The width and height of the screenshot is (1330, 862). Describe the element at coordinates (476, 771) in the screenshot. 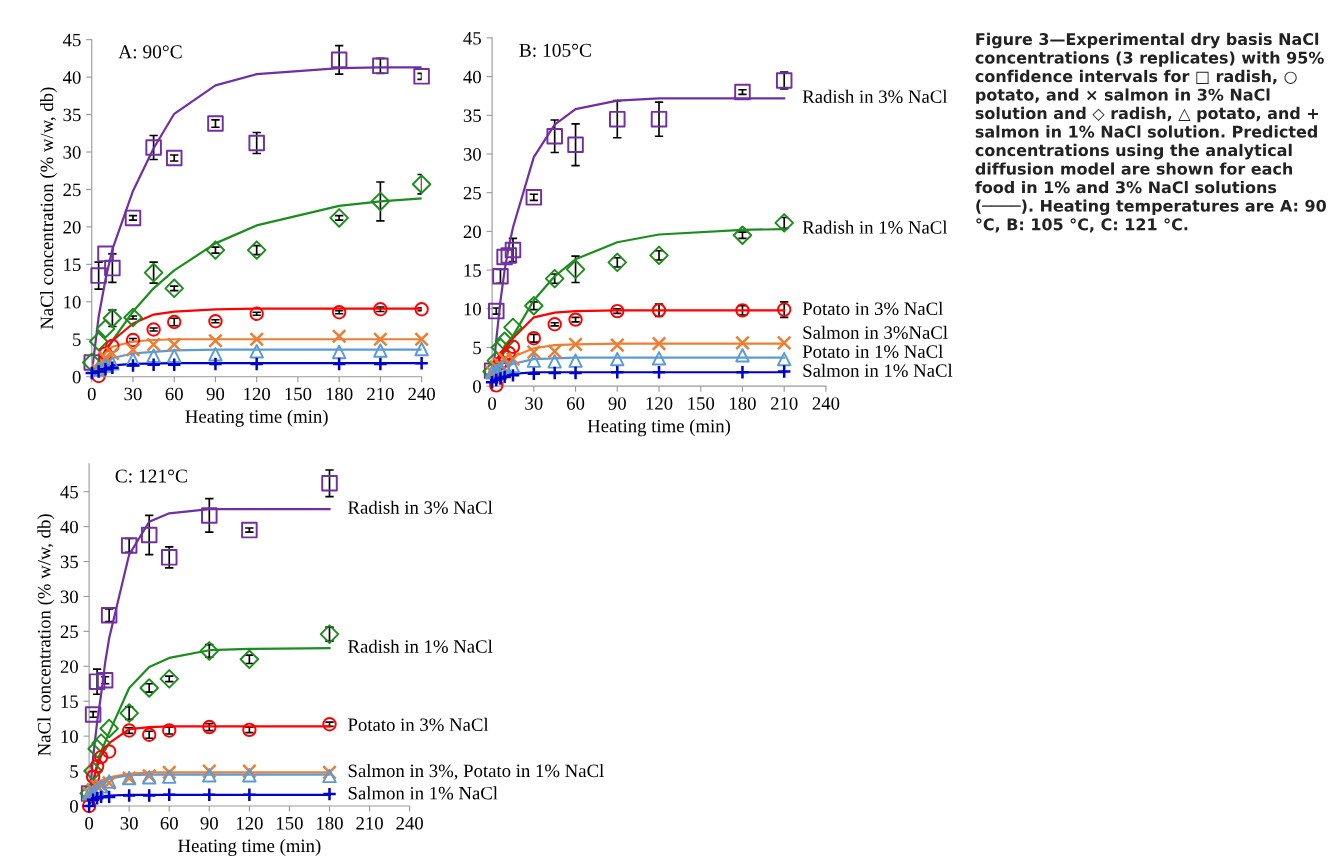

I see `series-label: Salmon in 3%, Potato in 1% NaCl` at that location.